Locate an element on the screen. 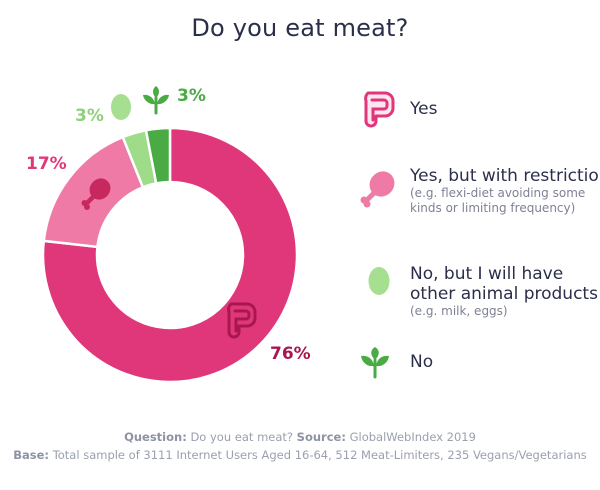 Image resolution: width=600 pixels, height=490 pixels. legend-sub-restrictions-line1: (e.g. flexi-diet avoiding some is located at coordinates (498, 193).